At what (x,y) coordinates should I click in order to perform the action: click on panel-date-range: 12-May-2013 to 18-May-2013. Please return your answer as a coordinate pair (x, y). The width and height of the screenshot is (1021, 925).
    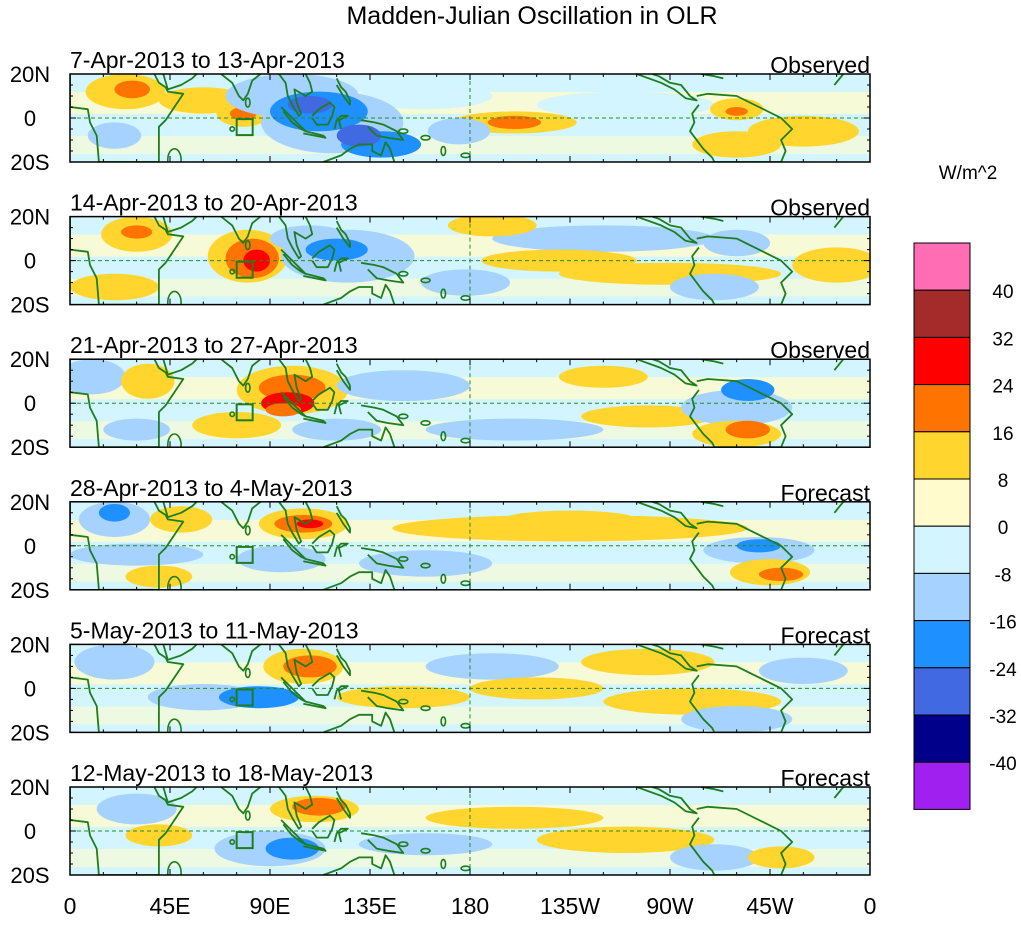
    Looking at the image, I should click on (221, 773).